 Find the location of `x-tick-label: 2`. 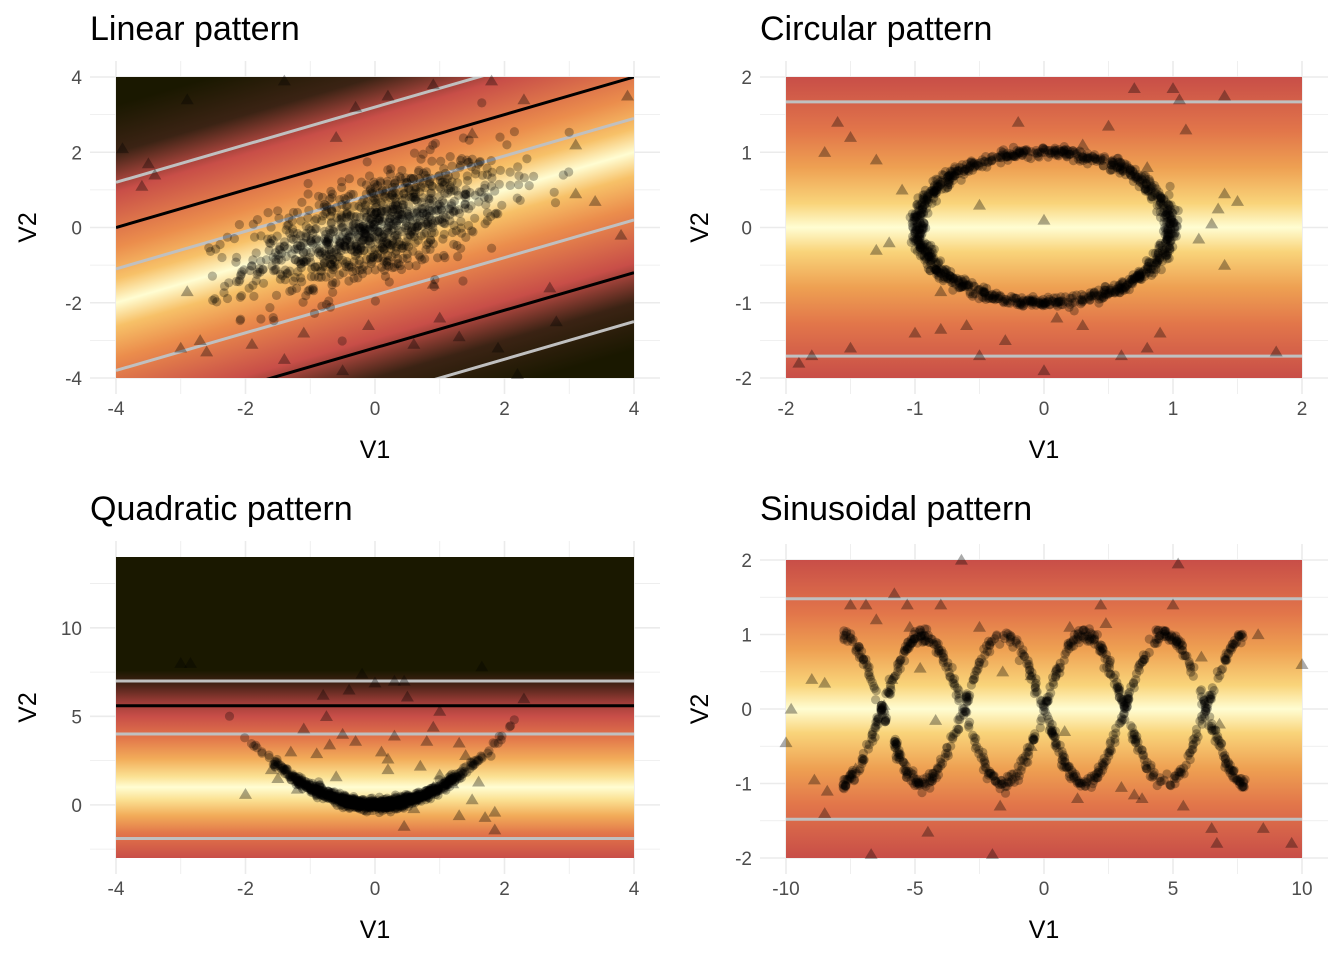

x-tick-label: 2 is located at coordinates (504, 889).